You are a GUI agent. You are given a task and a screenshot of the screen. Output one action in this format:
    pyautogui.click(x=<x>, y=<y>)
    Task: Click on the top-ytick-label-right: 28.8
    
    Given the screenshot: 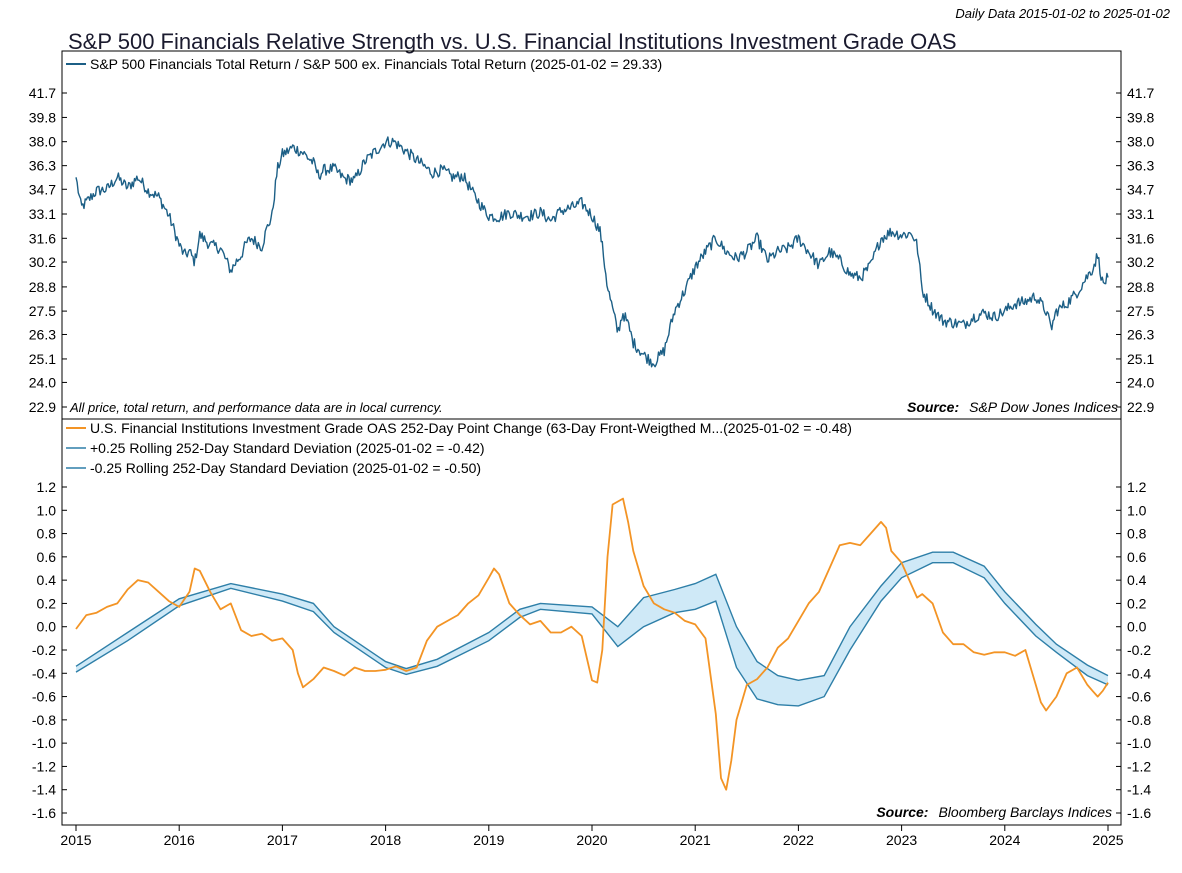 What is the action you would take?
    pyautogui.click(x=1140, y=287)
    